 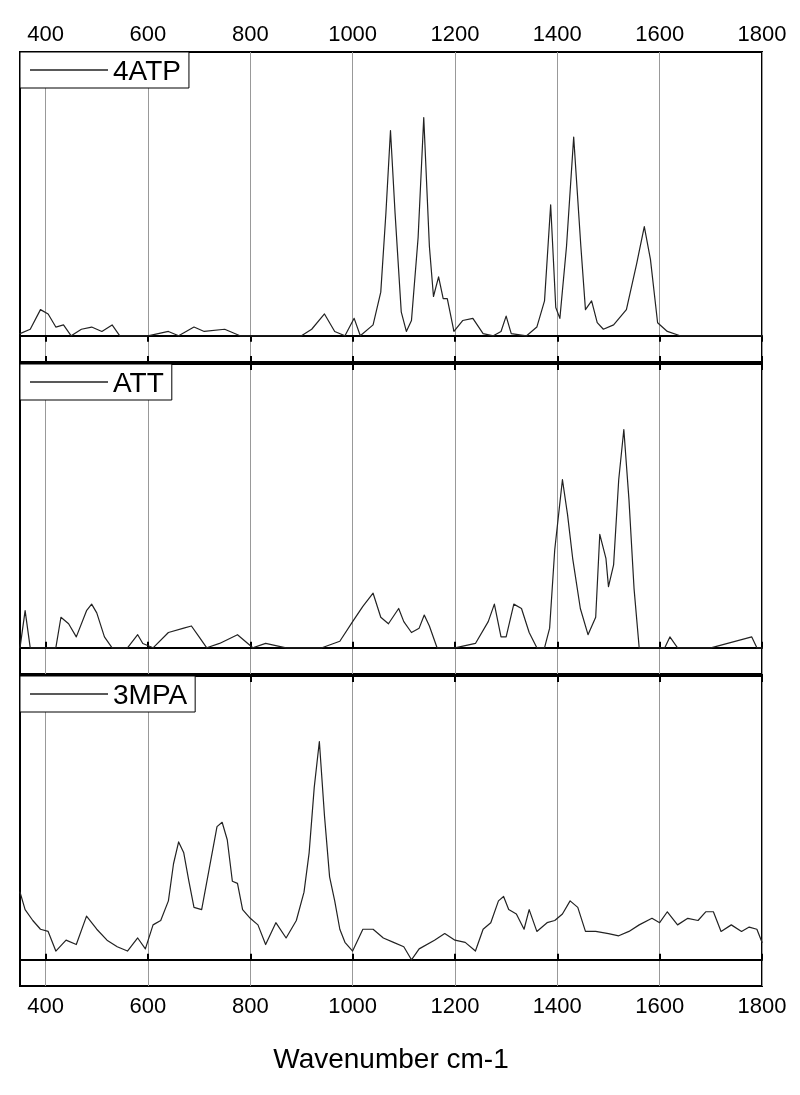 What do you see at coordinates (391, 1058) in the screenshot?
I see `x-axis-title: Wavenumber cm-1` at bounding box center [391, 1058].